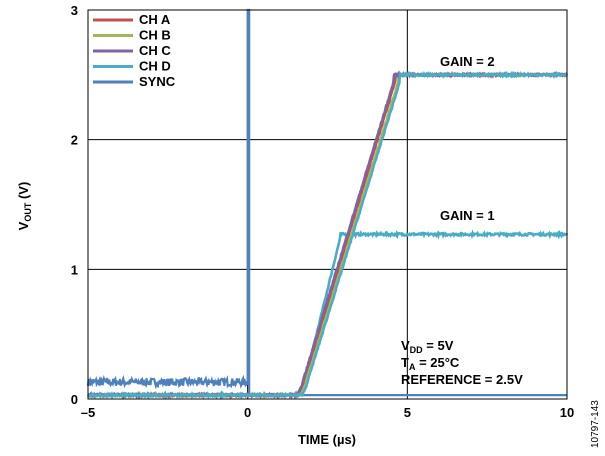  I want to click on legend-background, so click(142, 53).